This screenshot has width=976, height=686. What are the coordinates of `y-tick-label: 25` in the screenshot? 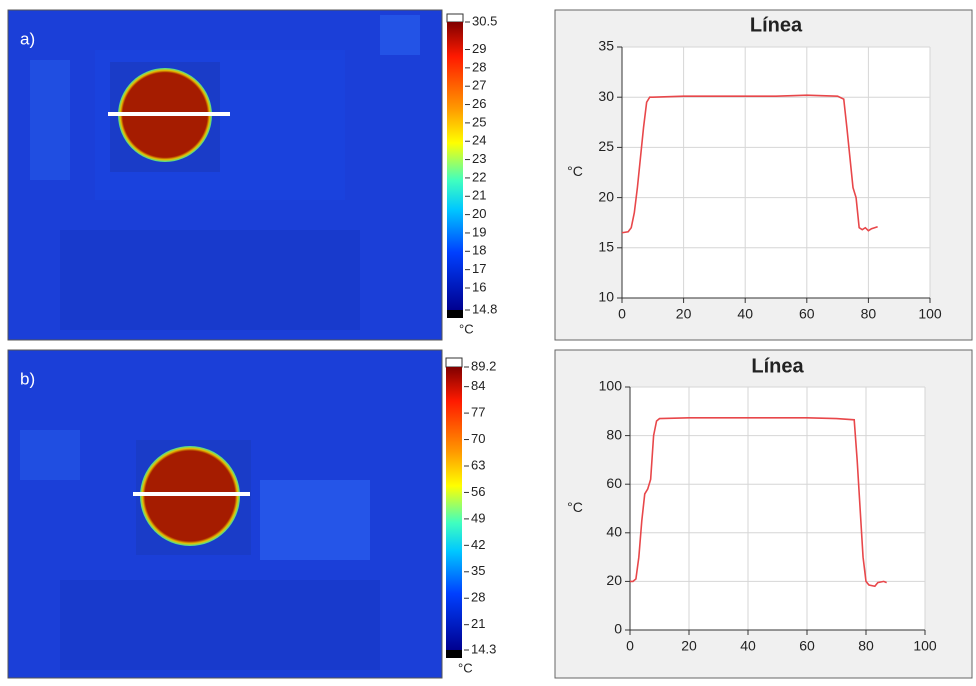 It's located at (606, 146).